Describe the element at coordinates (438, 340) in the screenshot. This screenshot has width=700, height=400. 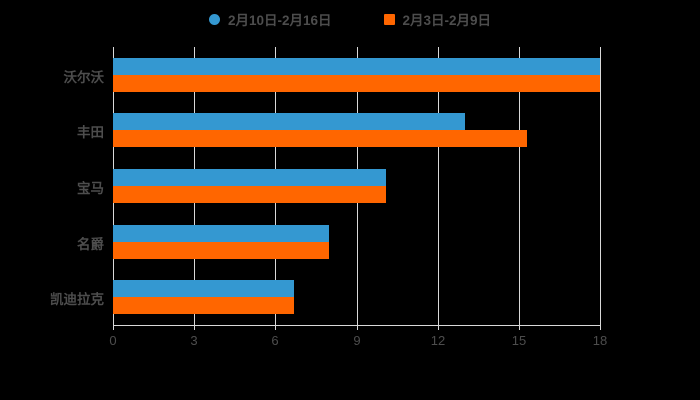
I see `x-tick-label-12: 12` at that location.